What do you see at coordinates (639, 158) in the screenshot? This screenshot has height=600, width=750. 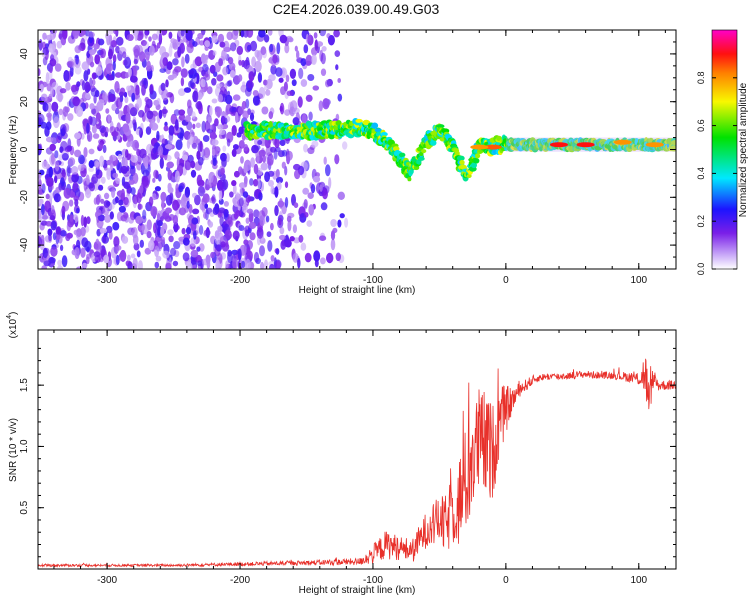 I see `x-tick: 100` at bounding box center [639, 158].